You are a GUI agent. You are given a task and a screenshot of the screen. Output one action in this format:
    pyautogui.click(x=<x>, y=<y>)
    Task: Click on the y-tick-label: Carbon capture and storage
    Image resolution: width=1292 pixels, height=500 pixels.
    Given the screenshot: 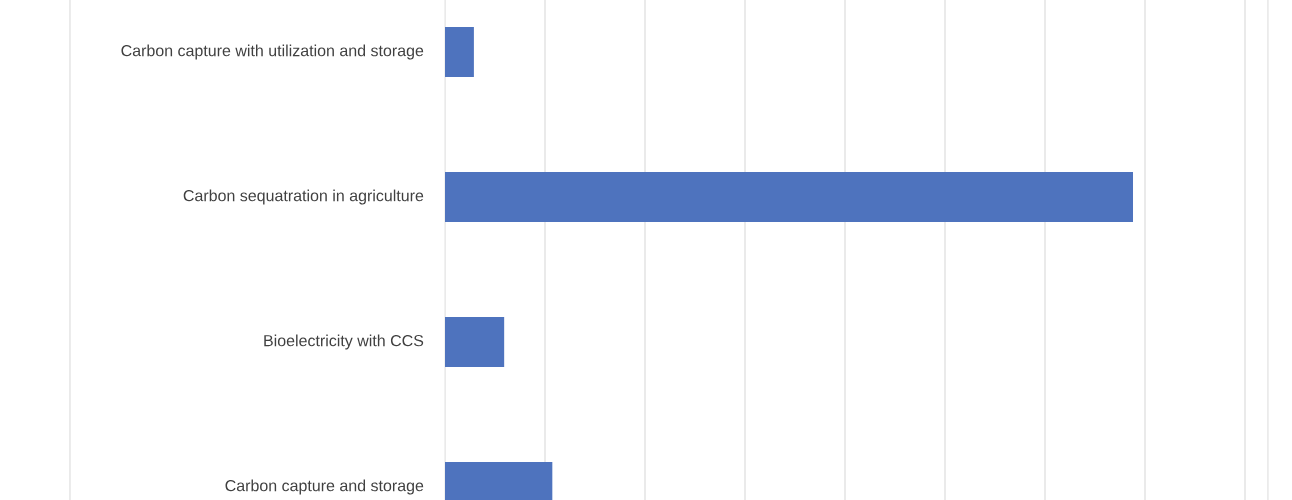 What is the action you would take?
    pyautogui.click(x=324, y=487)
    